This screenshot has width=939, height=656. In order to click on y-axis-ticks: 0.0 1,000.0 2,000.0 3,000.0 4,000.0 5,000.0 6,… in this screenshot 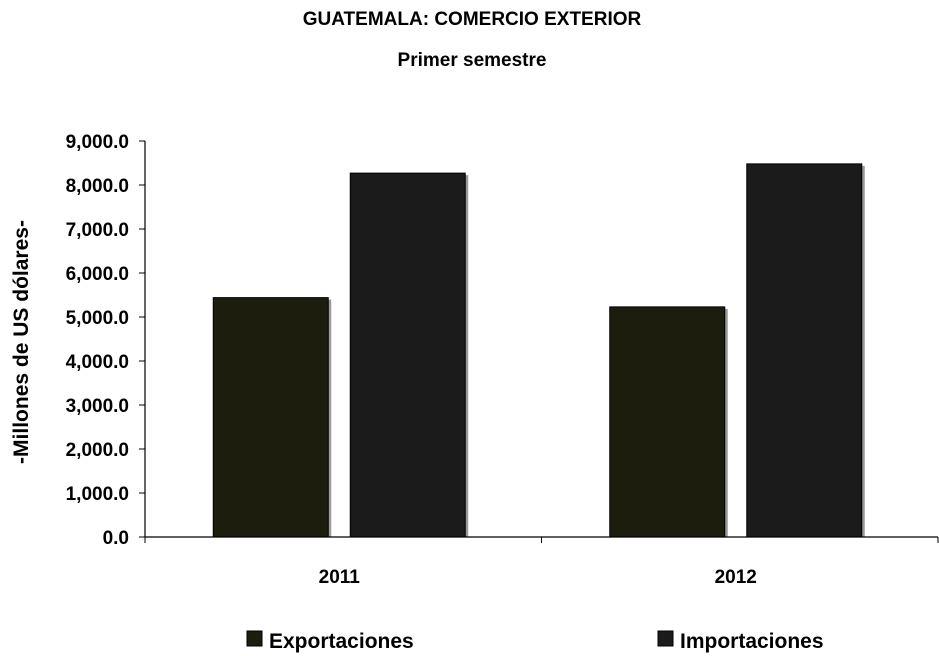, I will do `click(105, 340)`.